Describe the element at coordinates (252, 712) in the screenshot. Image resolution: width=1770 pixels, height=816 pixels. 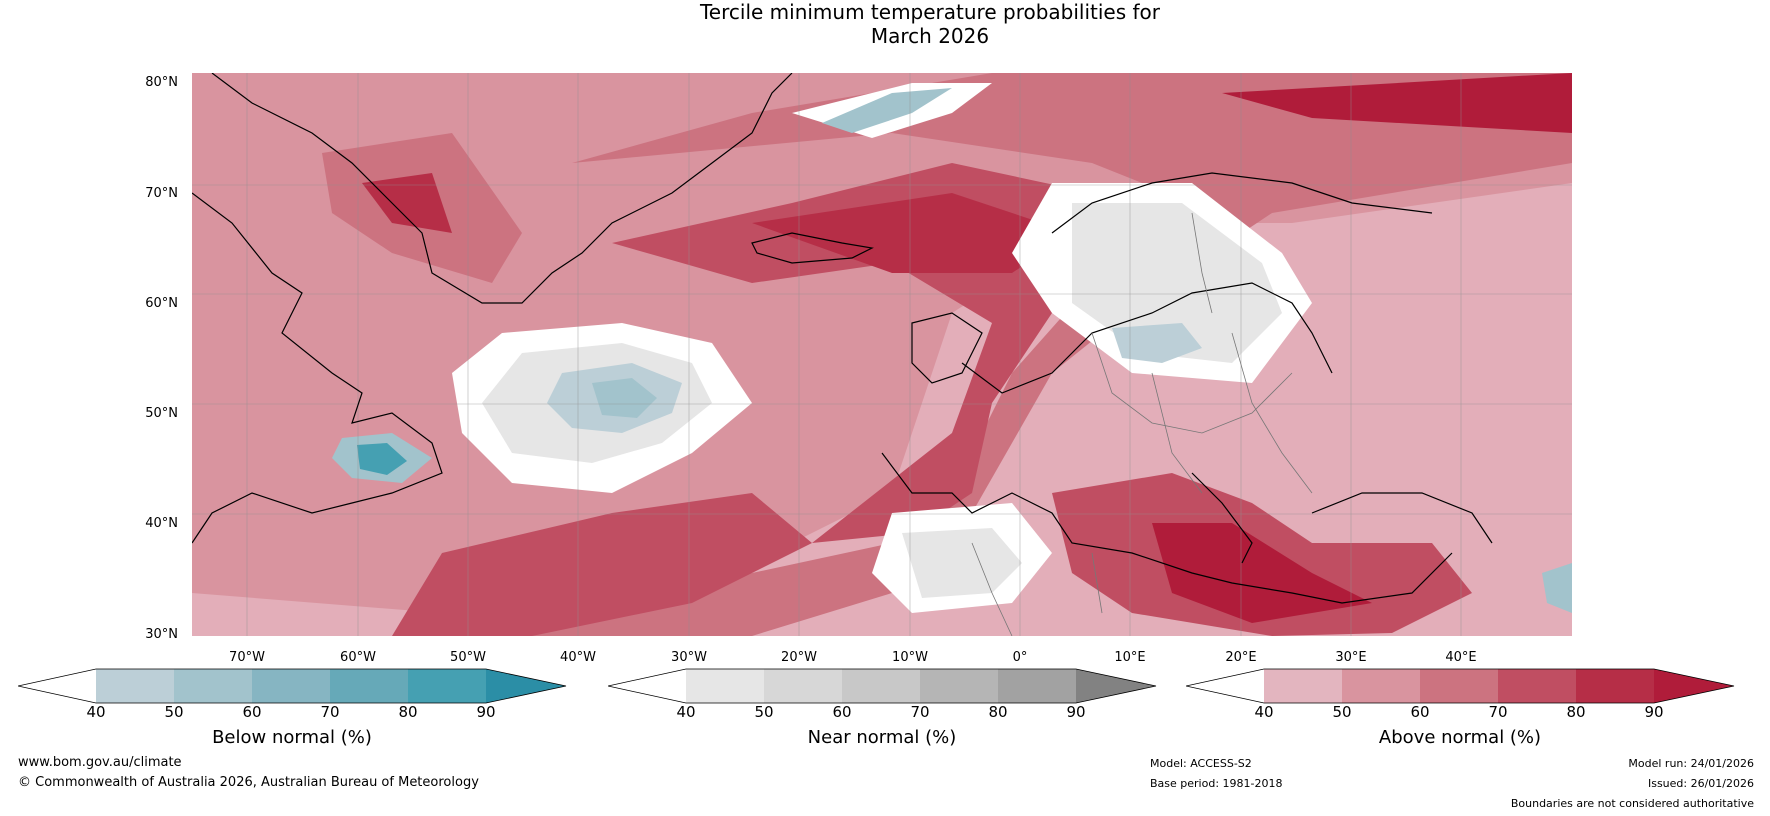
I see `cbar-below-tick-60: 60` at that location.